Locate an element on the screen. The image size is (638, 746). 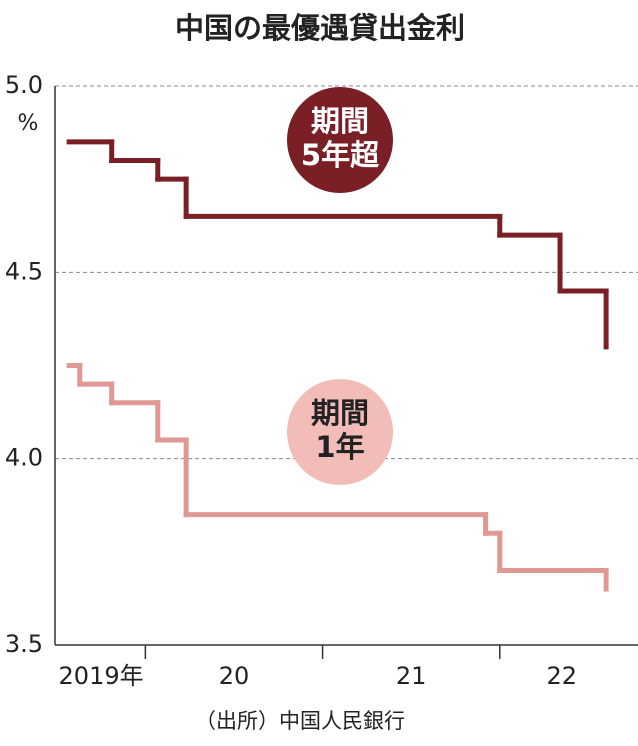
x-tick-label: 20 is located at coordinates (234, 676).